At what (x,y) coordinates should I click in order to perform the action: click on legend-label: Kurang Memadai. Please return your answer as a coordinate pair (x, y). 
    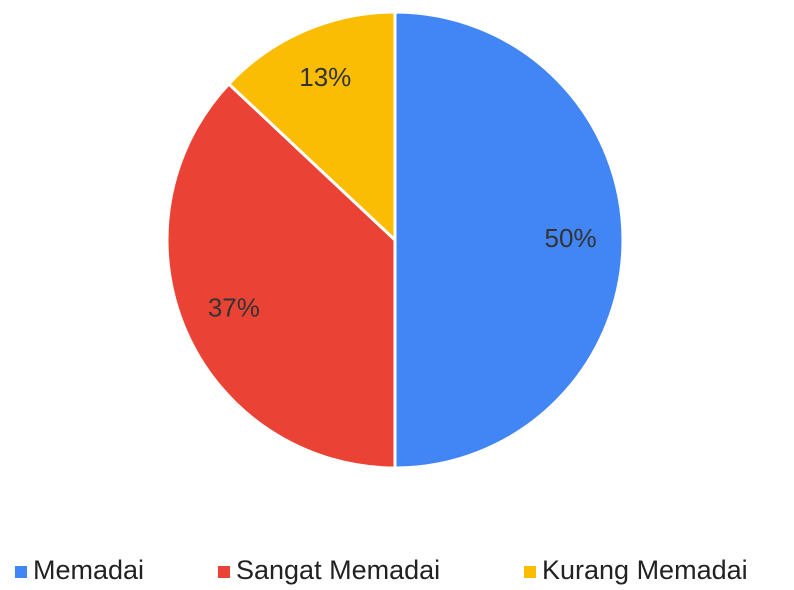
    Looking at the image, I should click on (645, 570).